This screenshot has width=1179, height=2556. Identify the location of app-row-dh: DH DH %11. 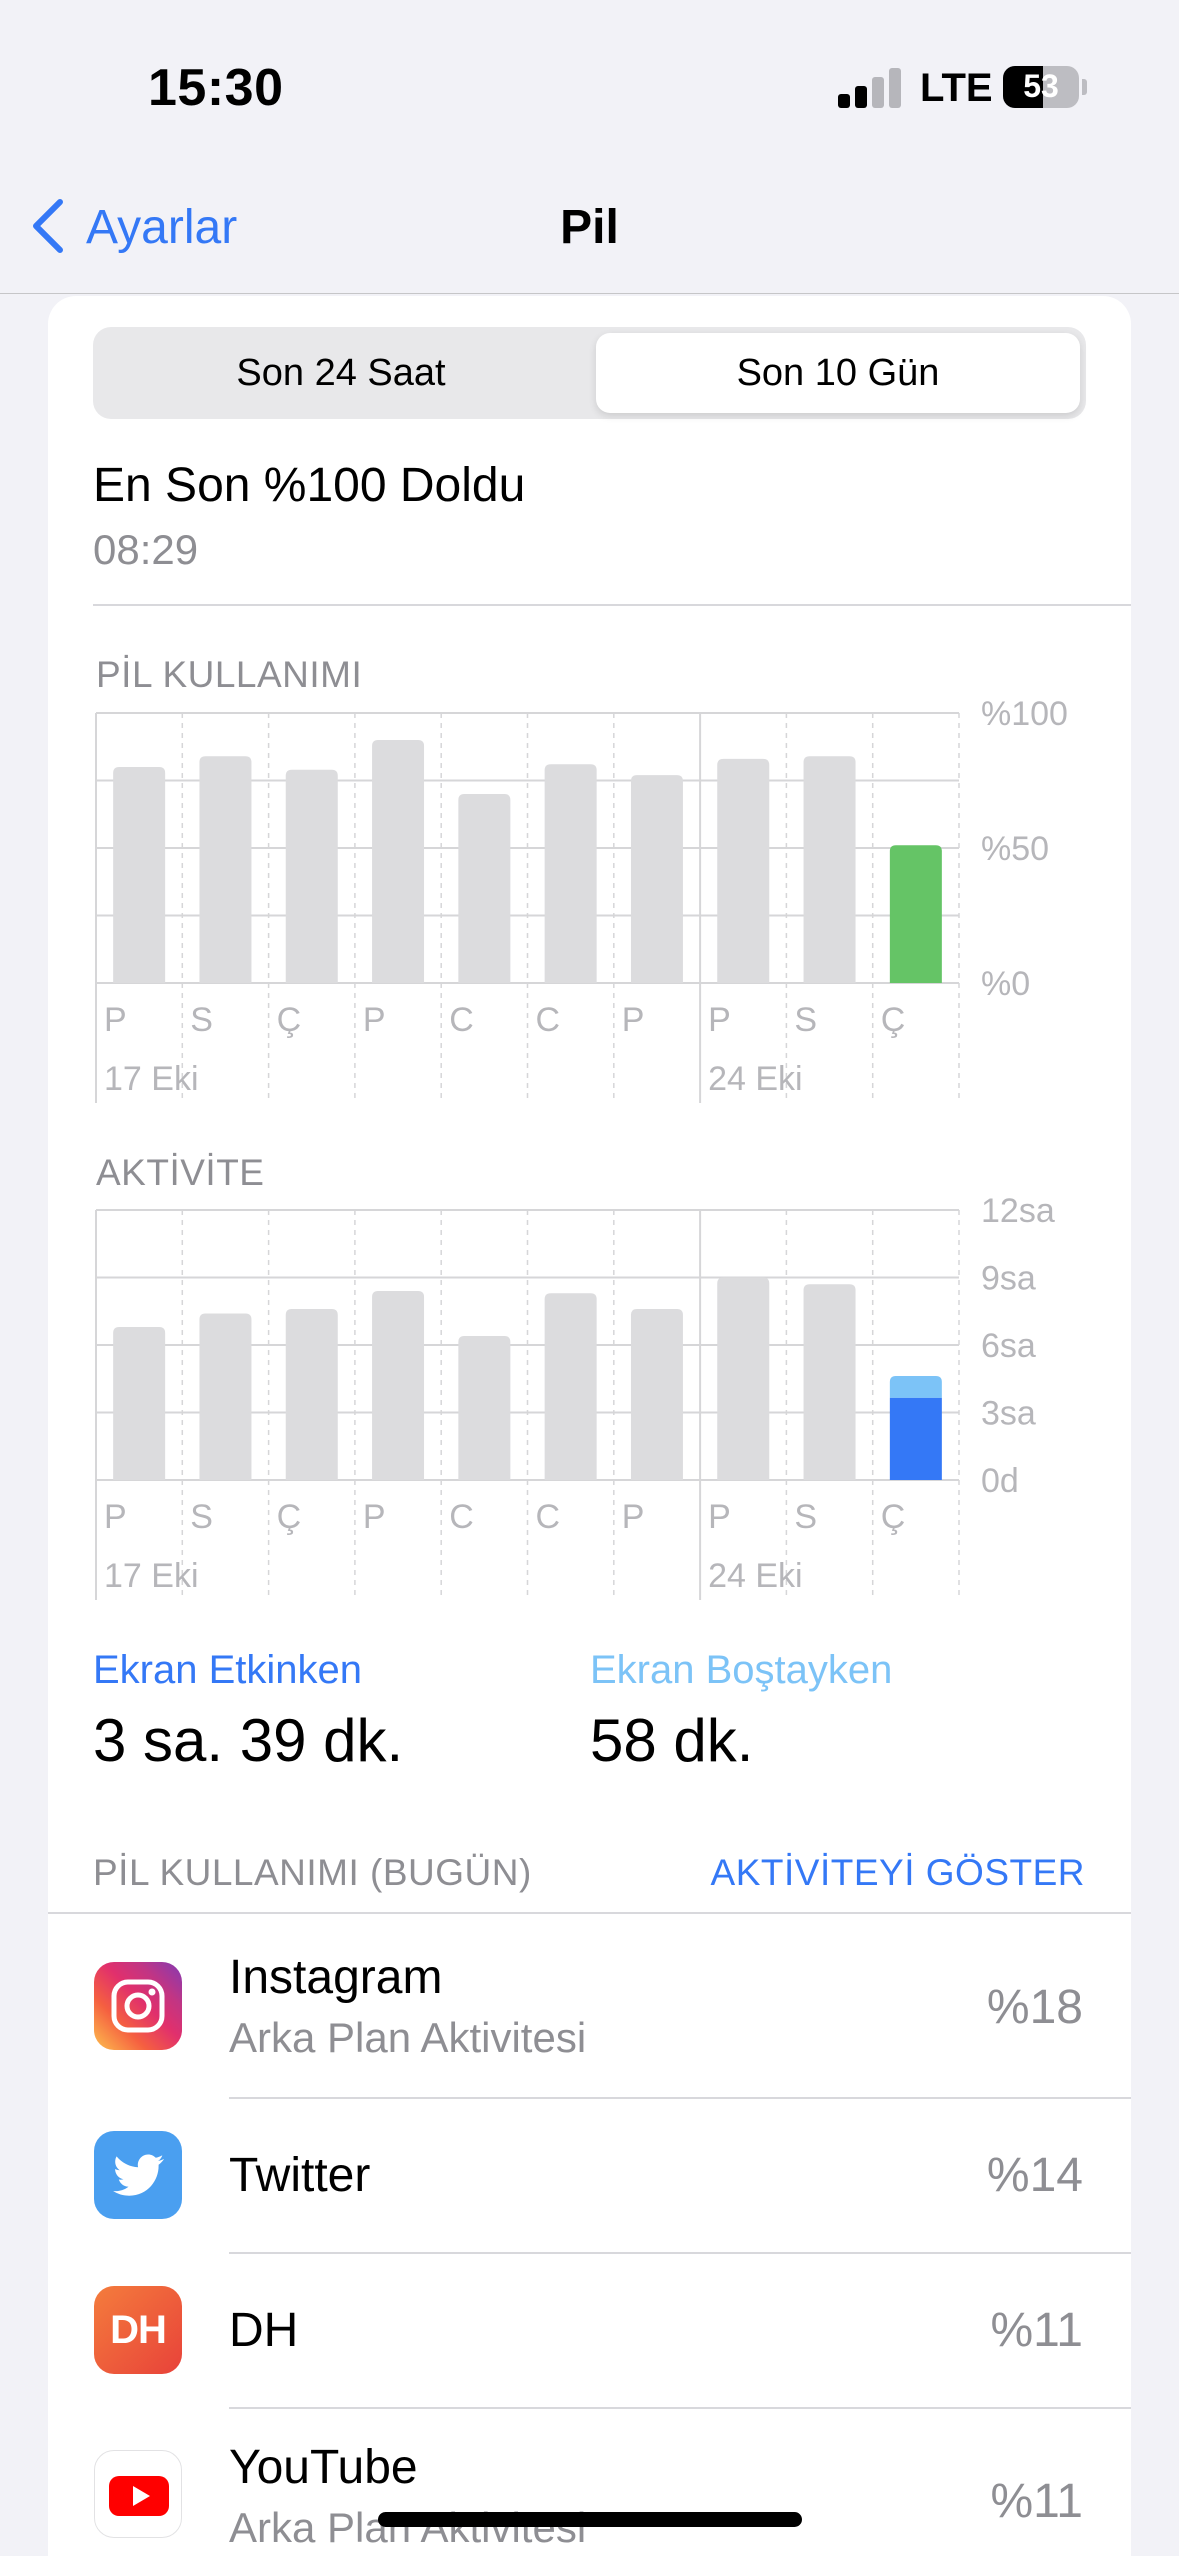
(589, 2330).